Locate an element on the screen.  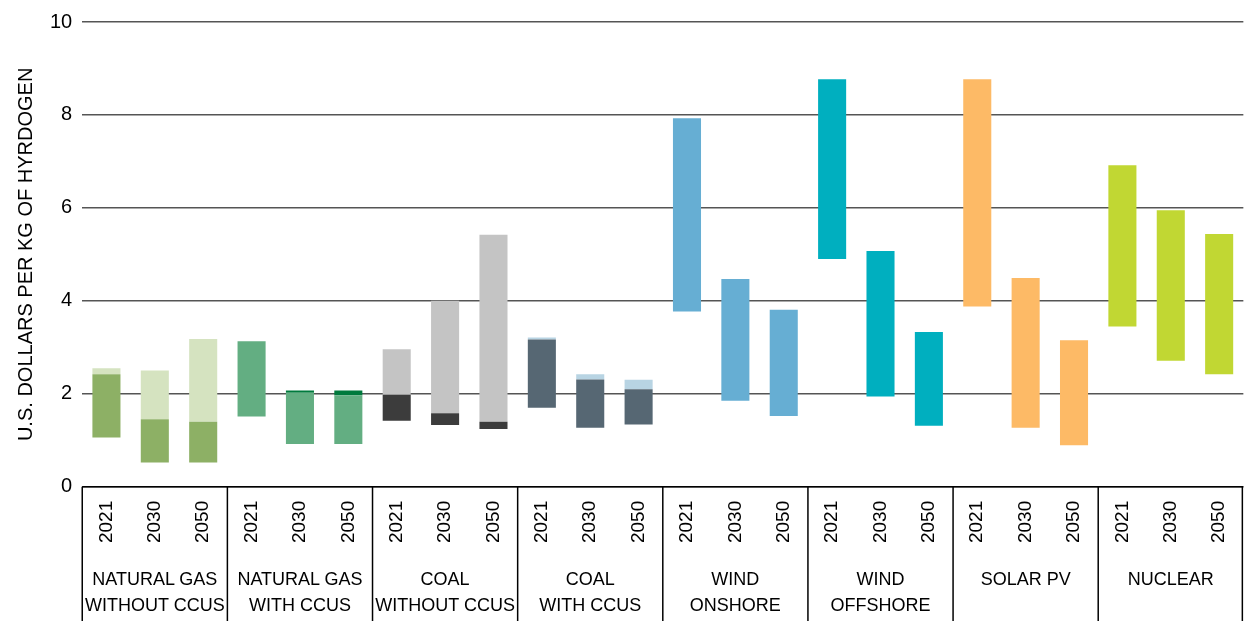
y-axis-title: U.S. DOLLARS PER KG OF HYRDOGEN is located at coordinates (24, 254).